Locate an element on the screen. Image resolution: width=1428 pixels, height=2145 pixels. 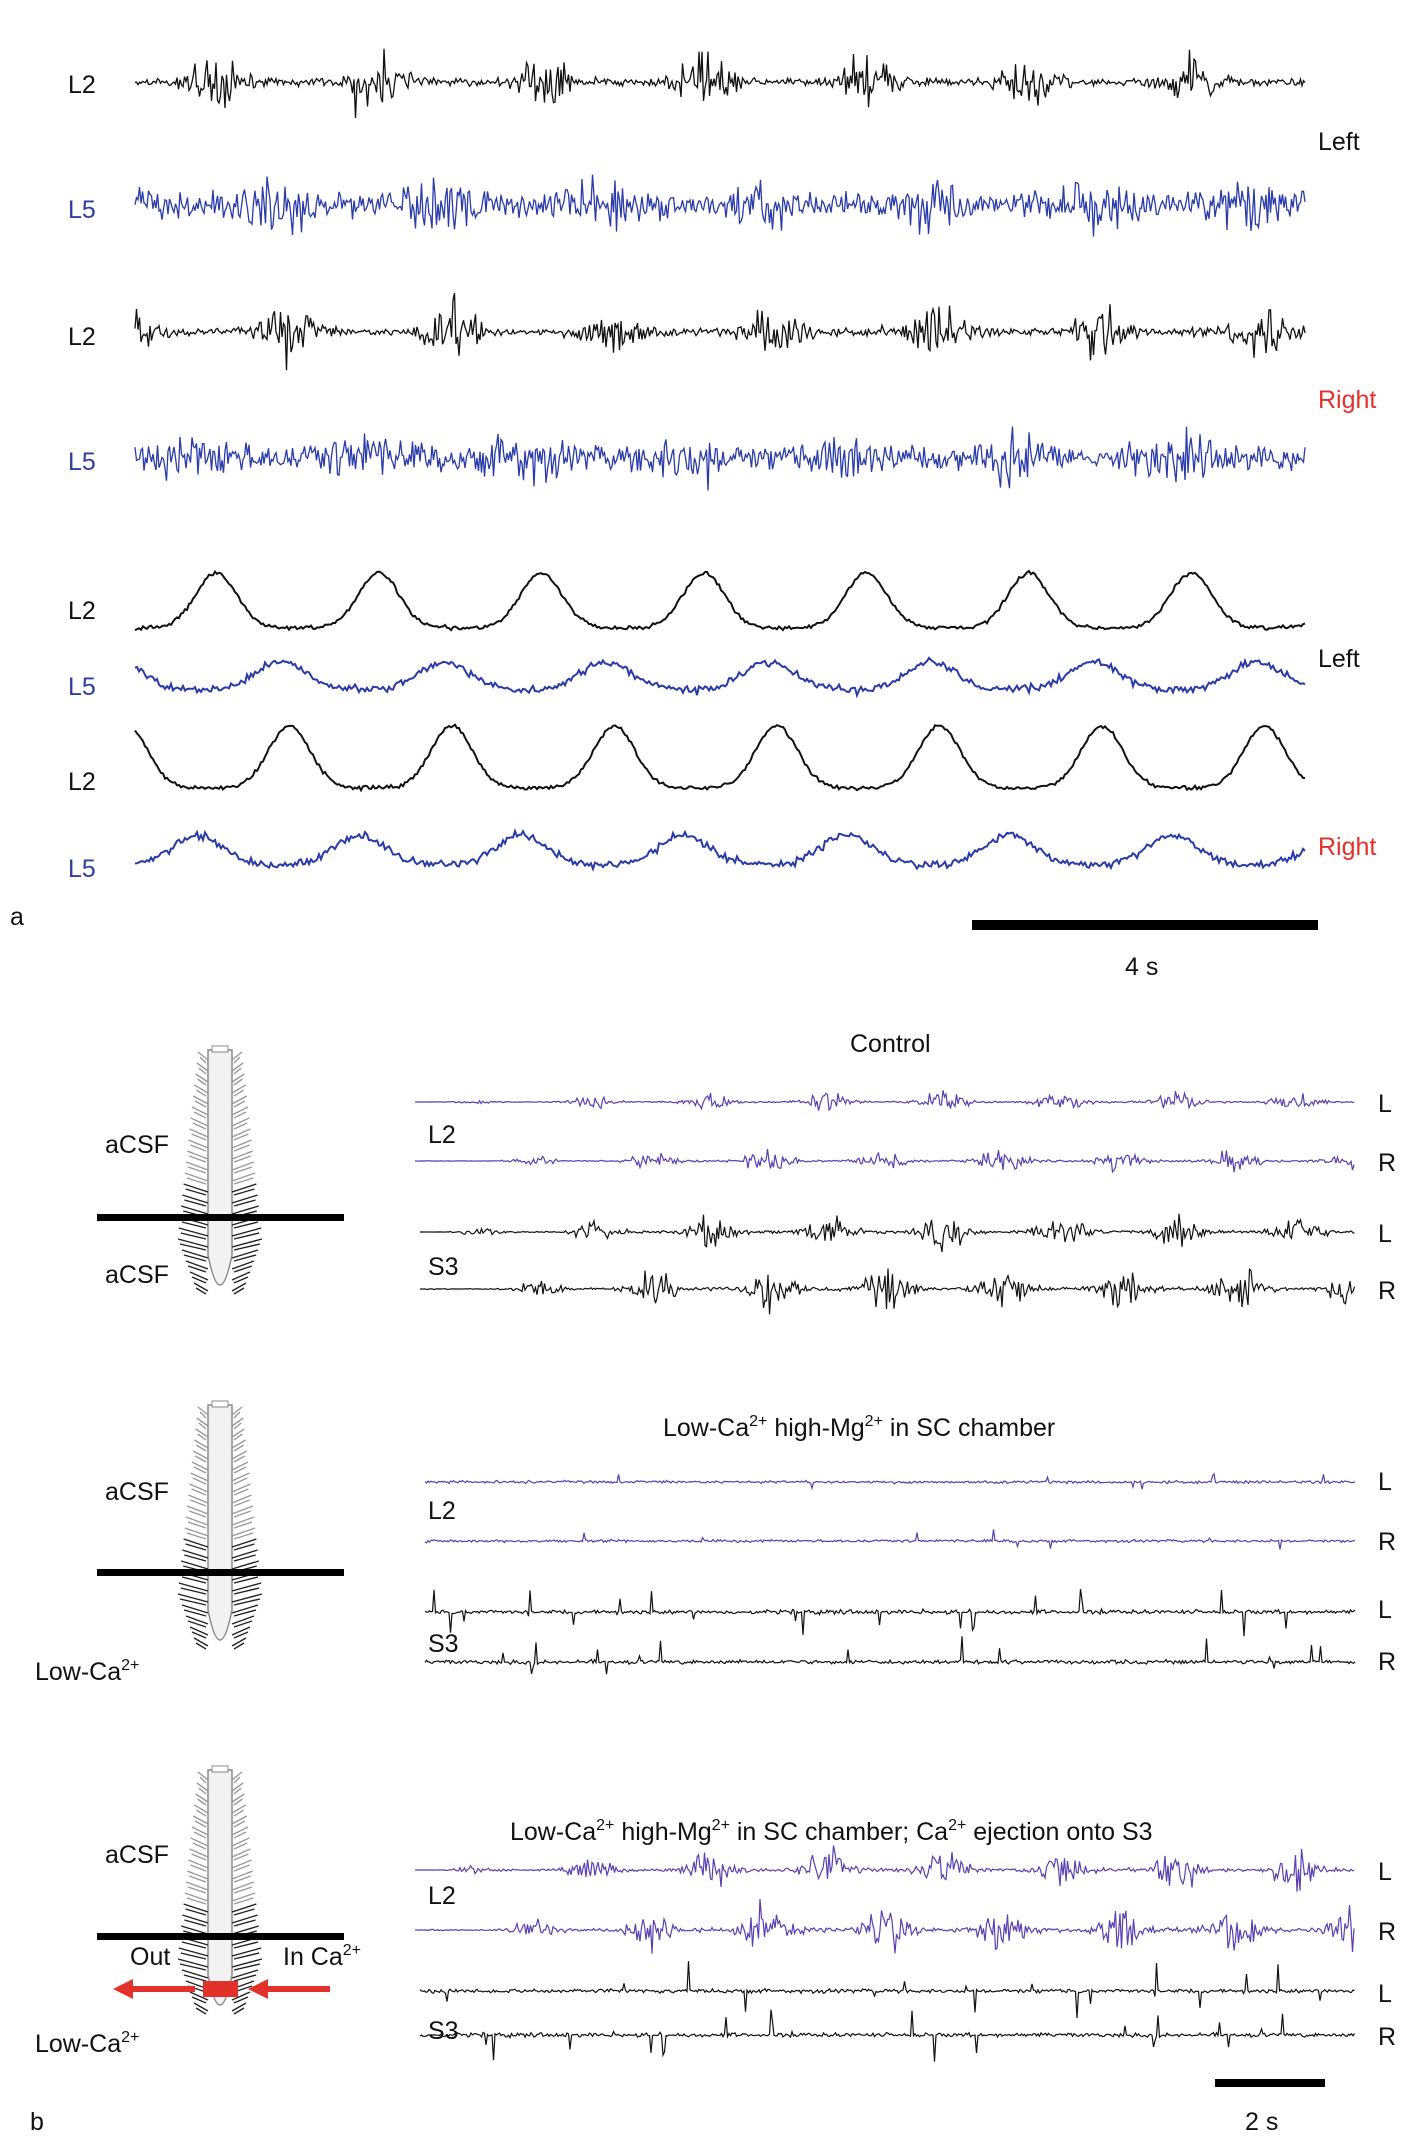
trace-label-l2-right-raw: L2 is located at coordinates (82, 337).